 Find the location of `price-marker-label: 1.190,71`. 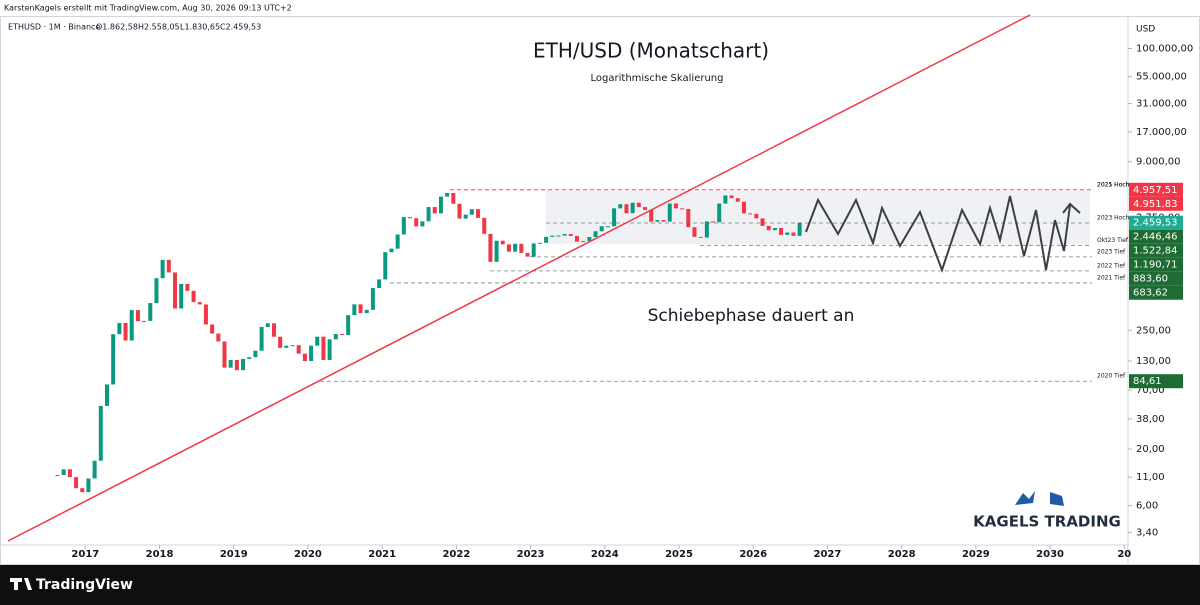

price-marker-label: 1.190,71 is located at coordinates (1155, 265).